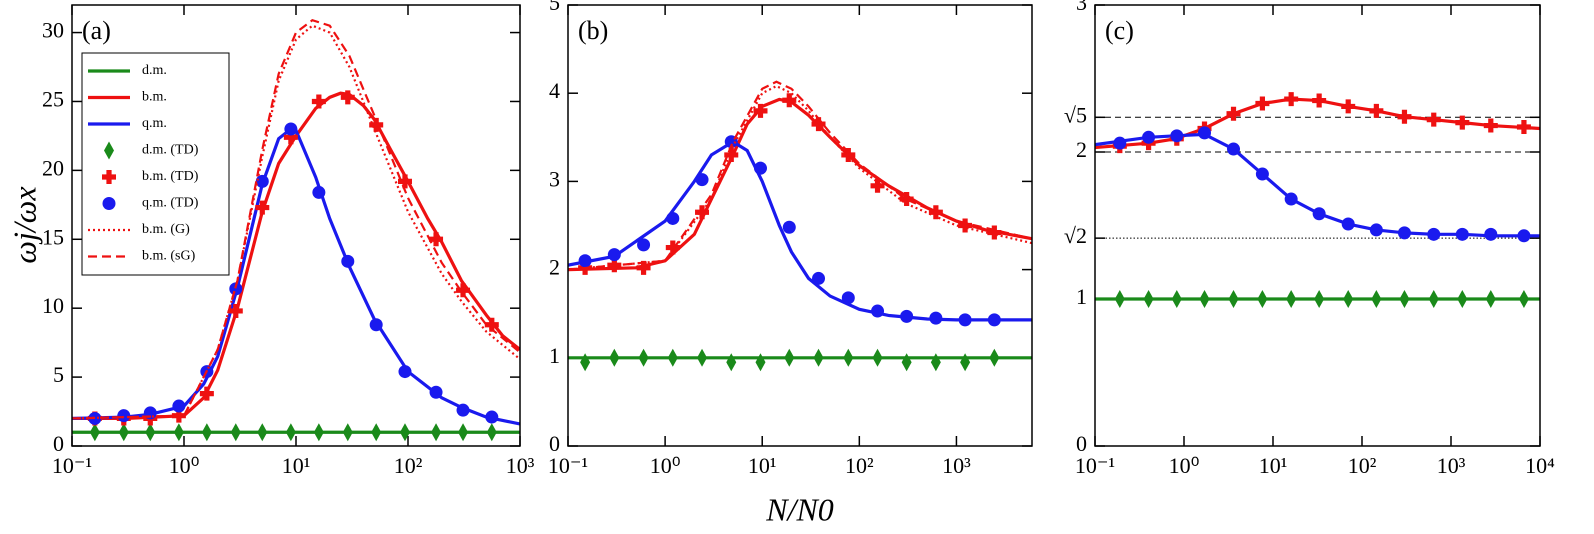  What do you see at coordinates (53, 236) in the screenshot?
I see `y-tick-label: 15` at bounding box center [53, 236].